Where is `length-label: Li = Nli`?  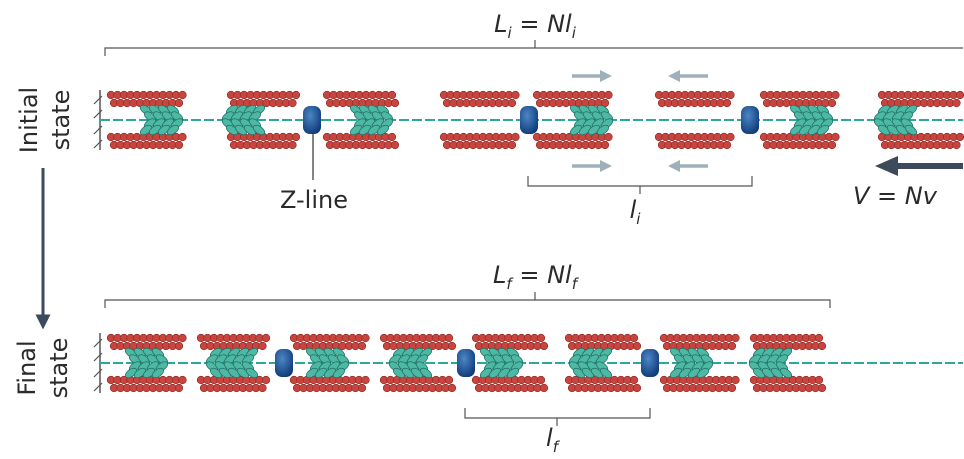 length-label: Li = Nli is located at coordinates (535, 26).